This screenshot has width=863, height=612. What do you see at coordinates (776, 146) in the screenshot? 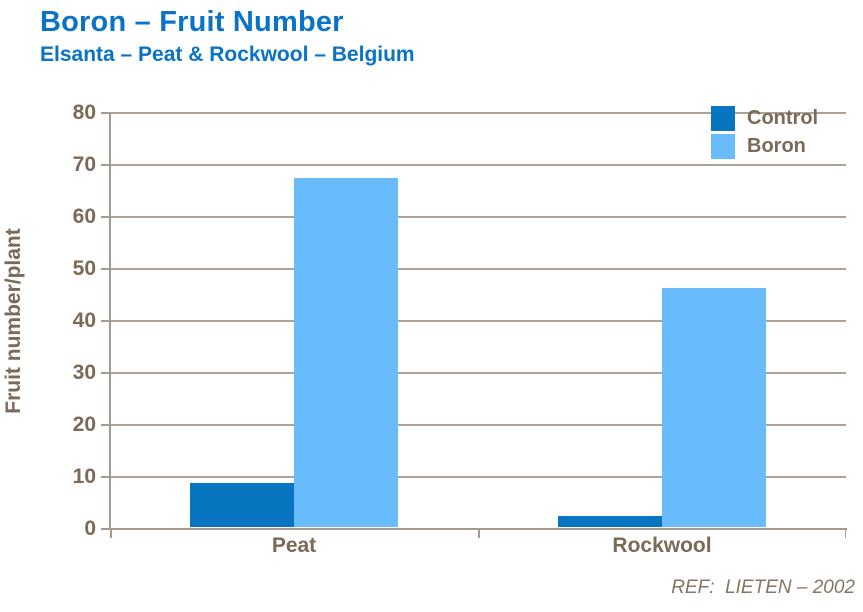
I see `legend-label-boron: Boron` at bounding box center [776, 146].